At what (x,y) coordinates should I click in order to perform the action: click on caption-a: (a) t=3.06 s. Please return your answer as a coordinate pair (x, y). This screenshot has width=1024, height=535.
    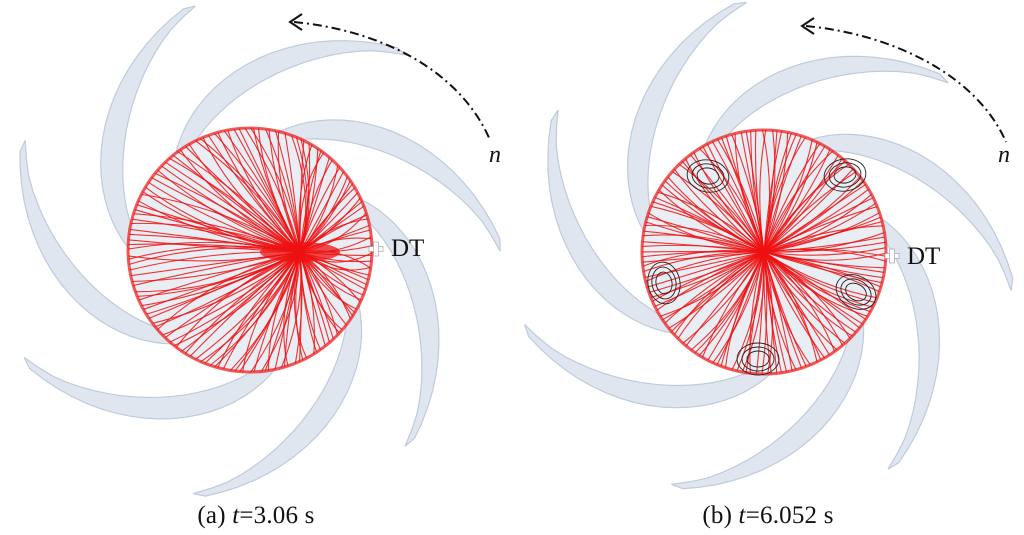
    Looking at the image, I should click on (256, 516).